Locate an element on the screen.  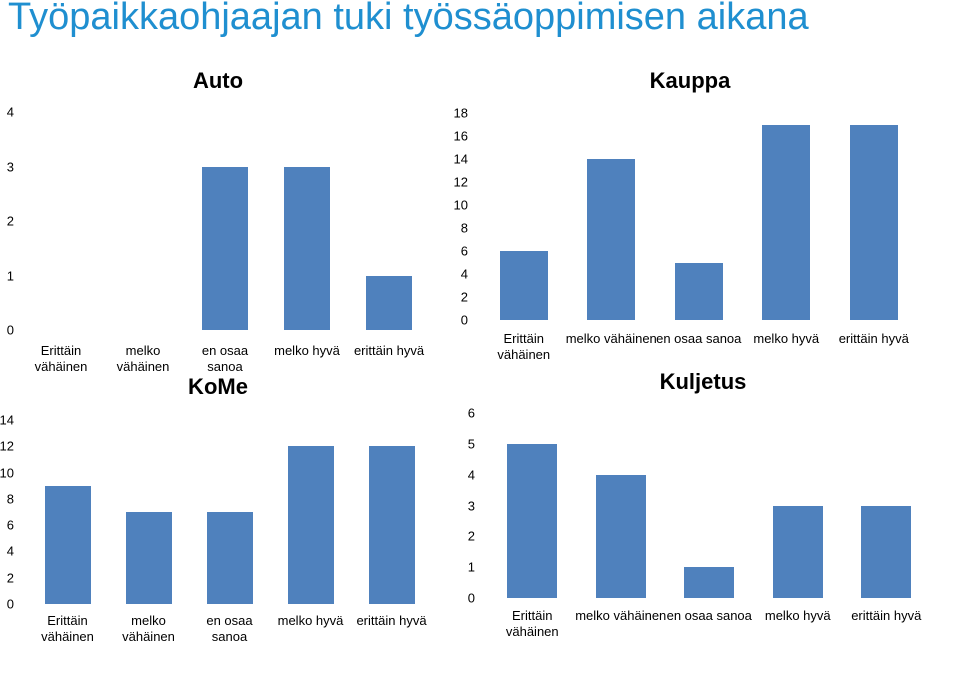
chart-title: Auto is located at coordinates (218, 80).